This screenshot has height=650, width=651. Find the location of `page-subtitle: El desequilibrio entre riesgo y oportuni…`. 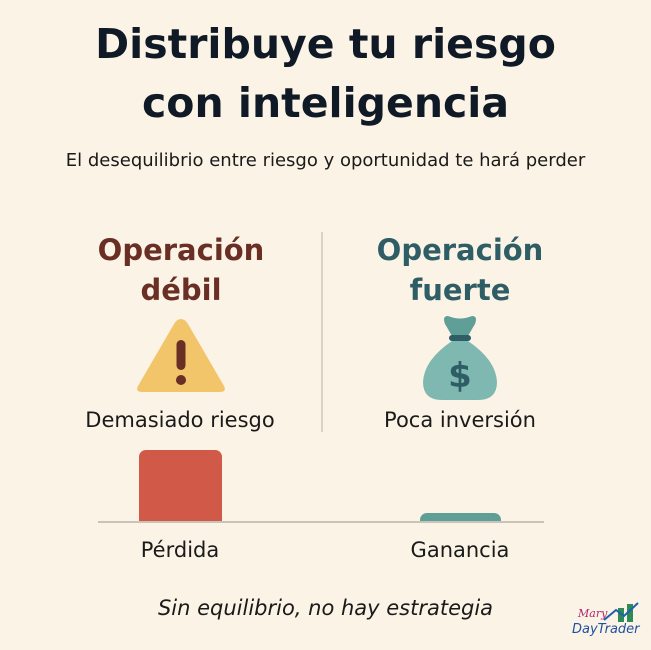

page-subtitle: El desequilibrio entre riesgo y oportuni… is located at coordinates (325, 160).